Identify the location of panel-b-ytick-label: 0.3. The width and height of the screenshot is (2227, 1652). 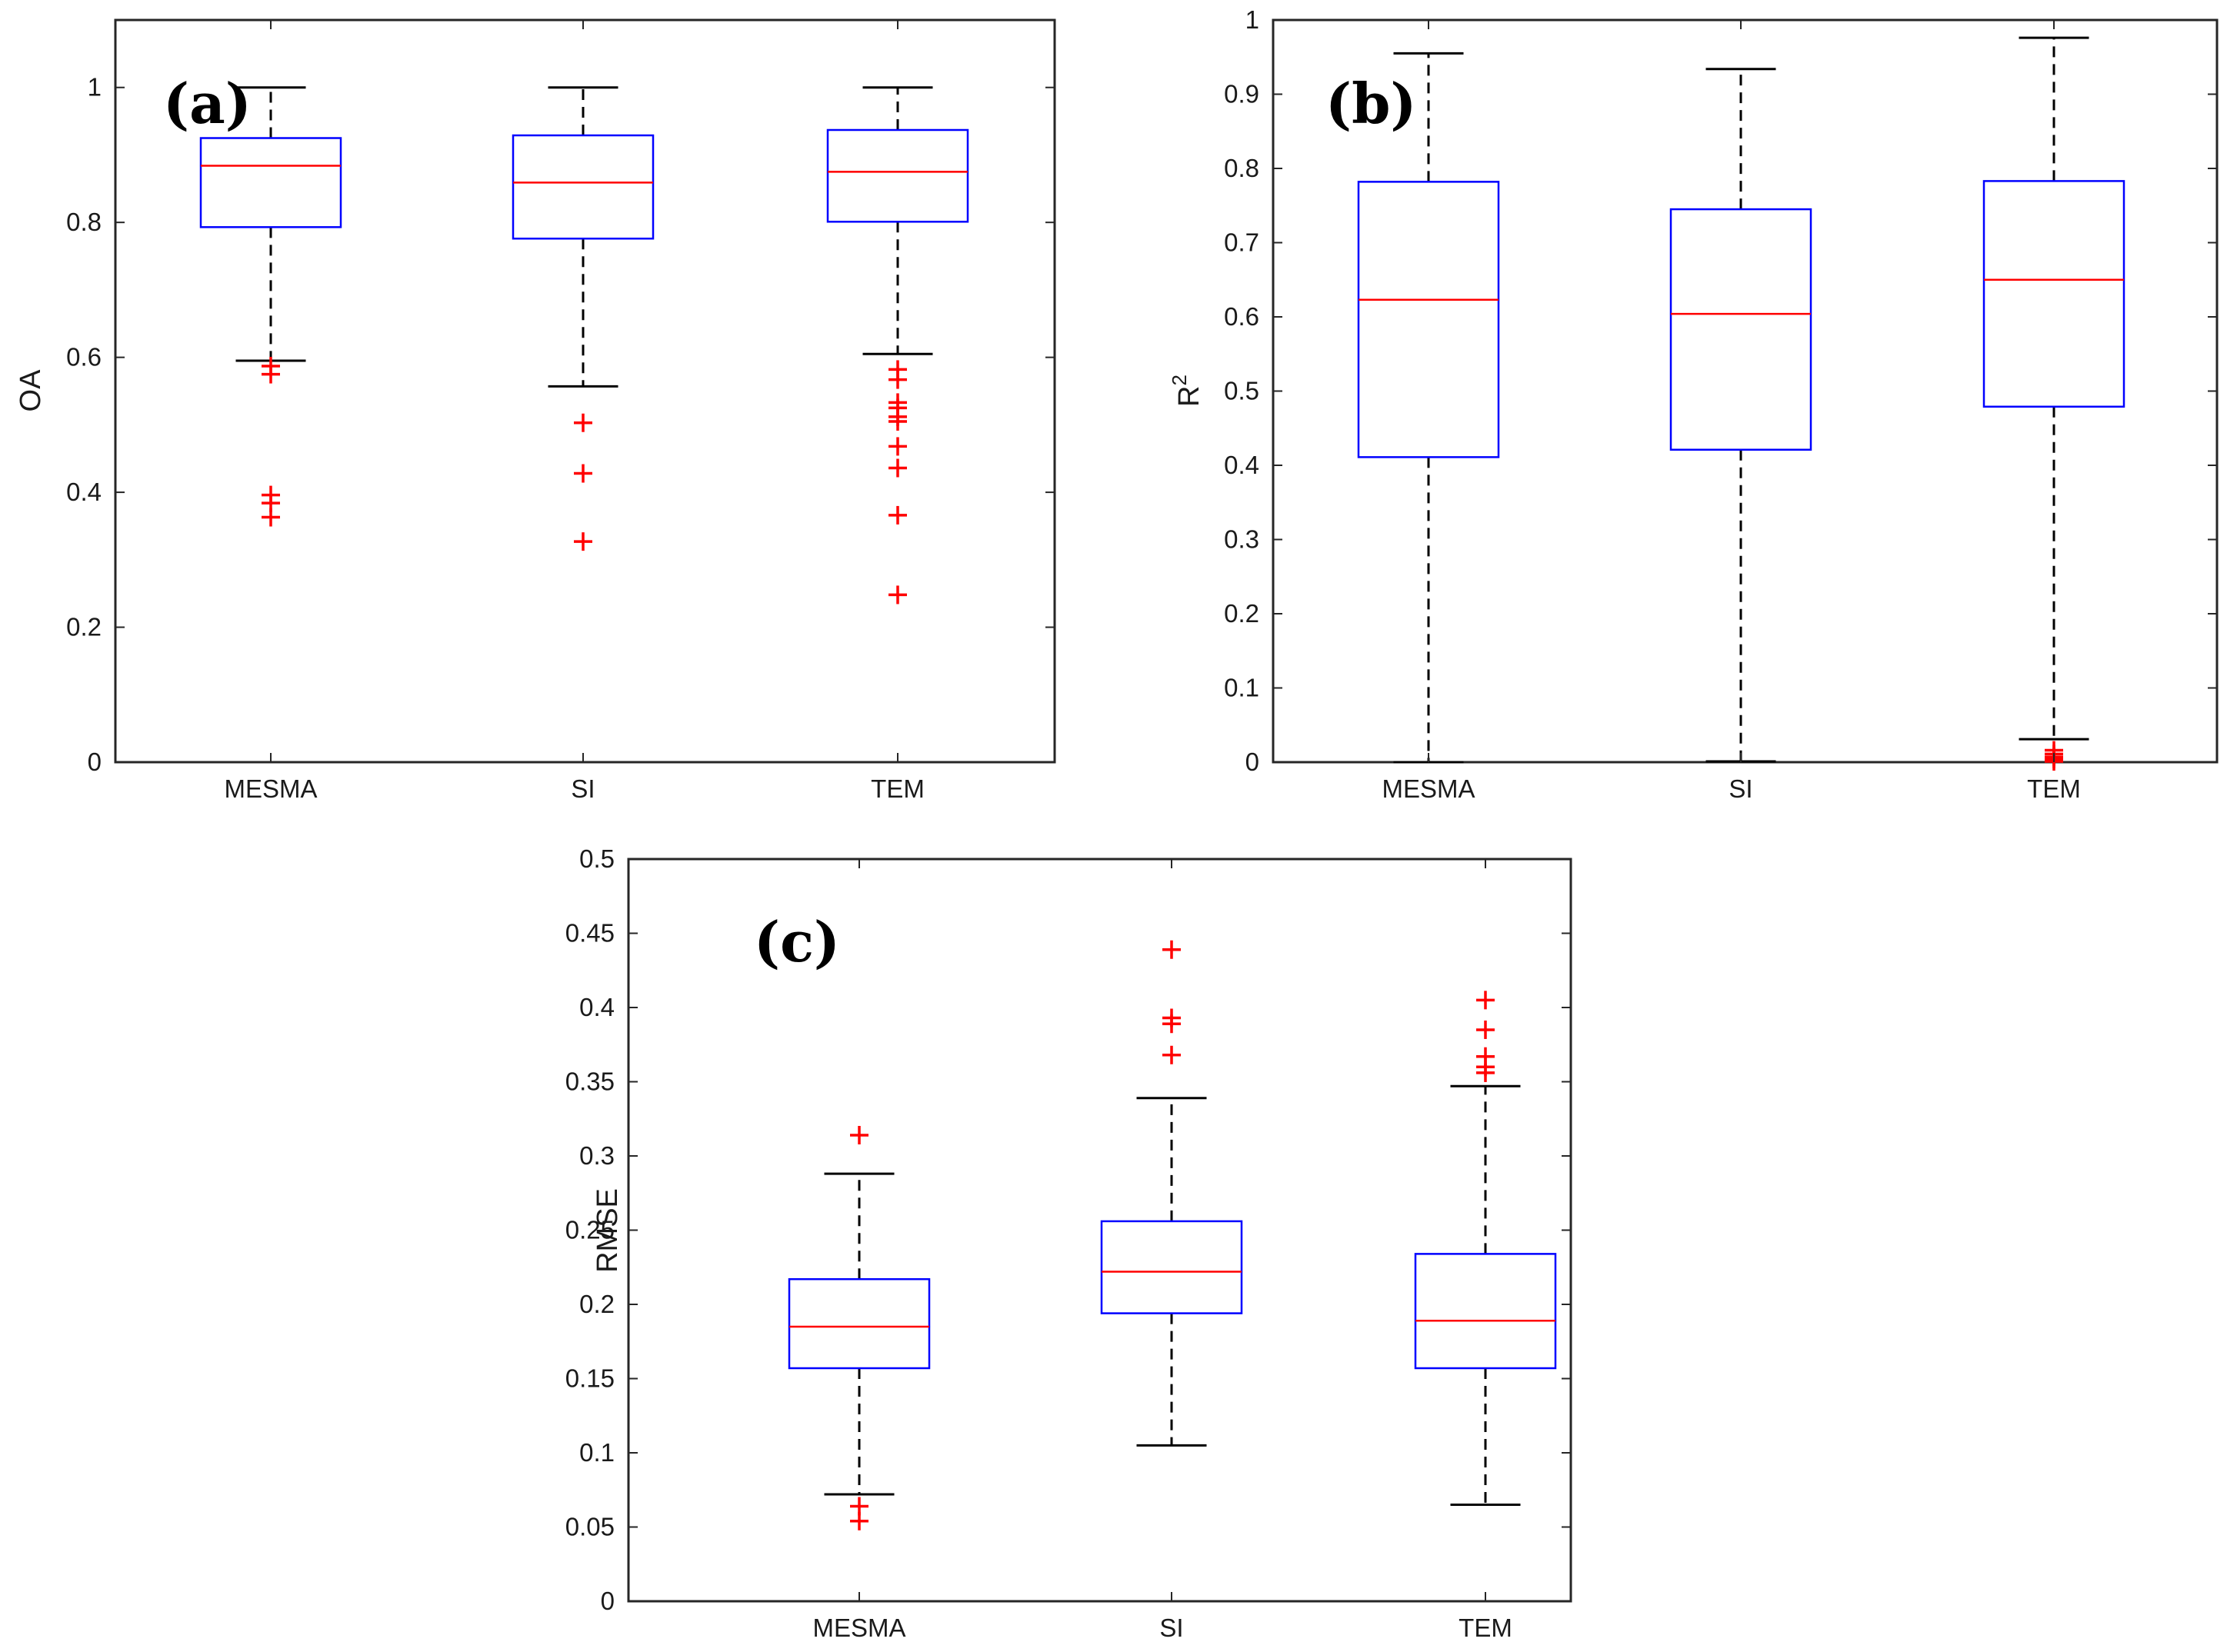
(1241, 539).